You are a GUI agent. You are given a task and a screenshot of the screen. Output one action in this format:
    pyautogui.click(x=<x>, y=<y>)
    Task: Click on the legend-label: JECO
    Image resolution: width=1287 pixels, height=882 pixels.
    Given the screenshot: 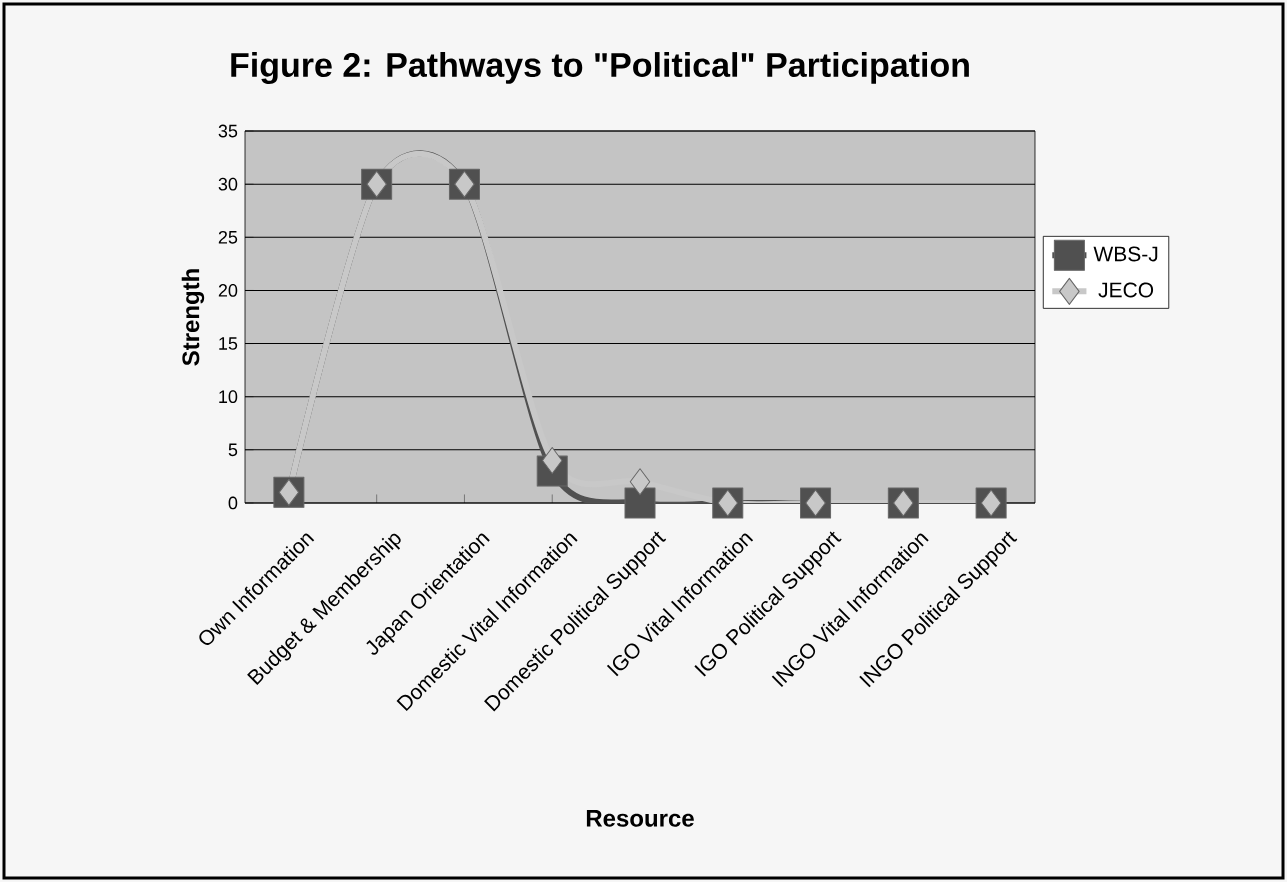 What is the action you would take?
    pyautogui.click(x=1126, y=290)
    